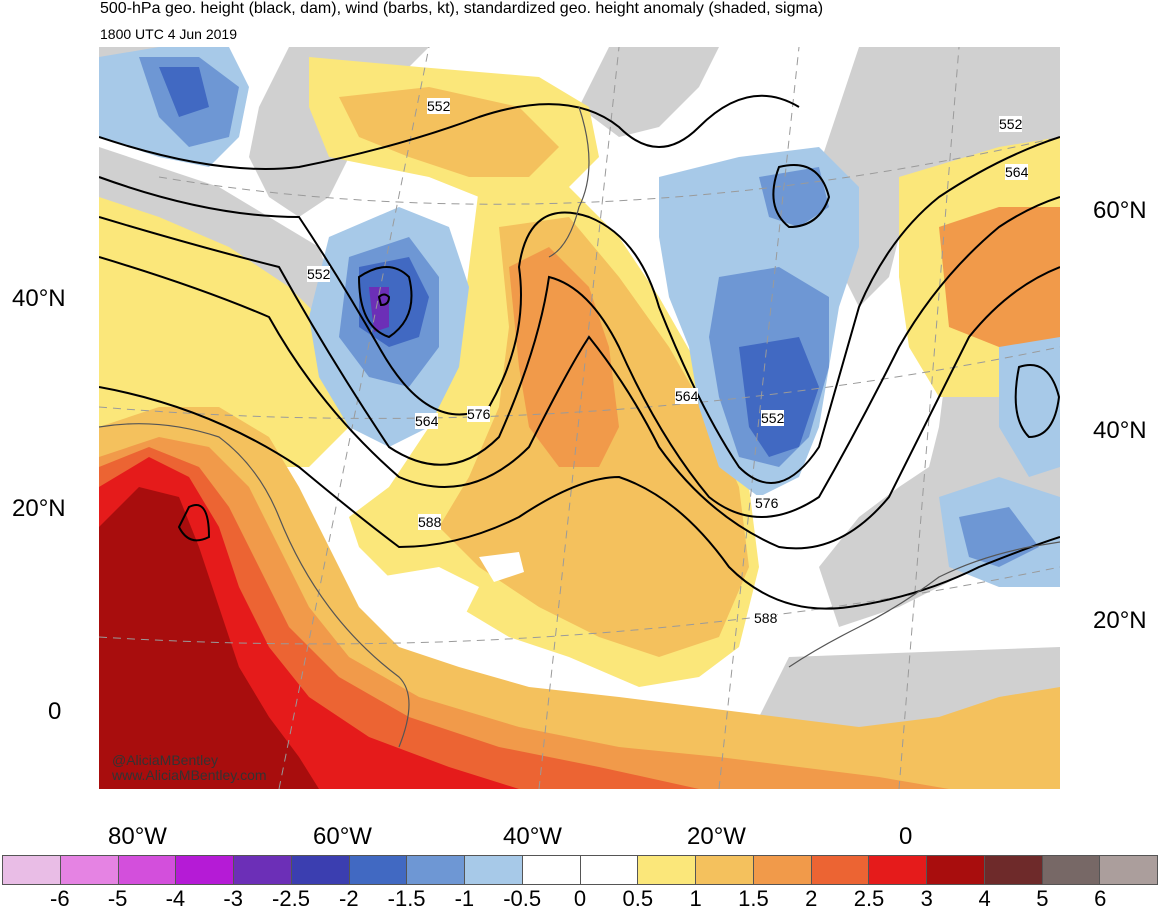 The width and height of the screenshot is (1160, 912). I want to click on colorbar-tick-label: -5, so click(117, 898).